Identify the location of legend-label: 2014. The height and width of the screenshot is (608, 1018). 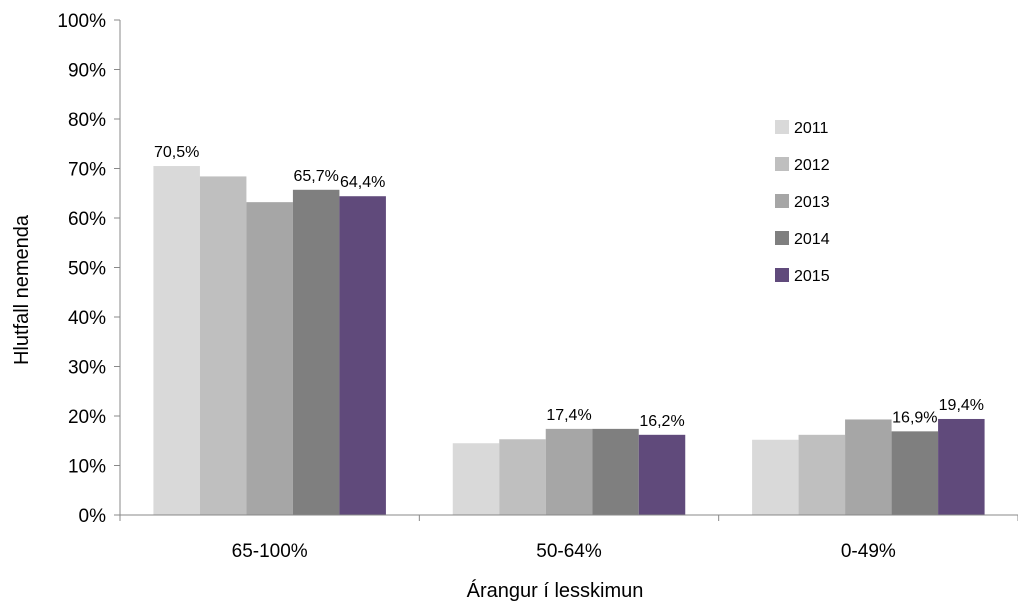
(812, 239).